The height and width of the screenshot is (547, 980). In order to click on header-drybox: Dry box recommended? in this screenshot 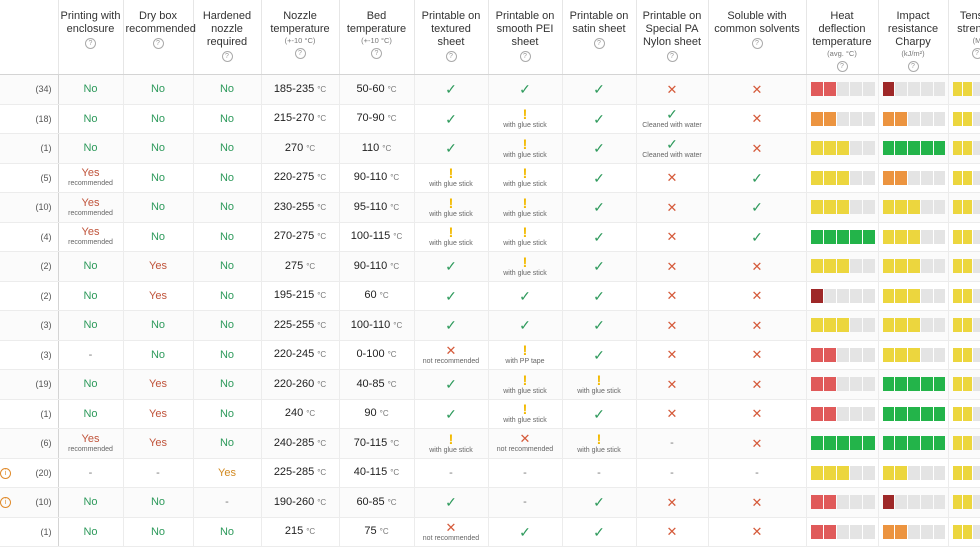, I will do `click(158, 37)`.